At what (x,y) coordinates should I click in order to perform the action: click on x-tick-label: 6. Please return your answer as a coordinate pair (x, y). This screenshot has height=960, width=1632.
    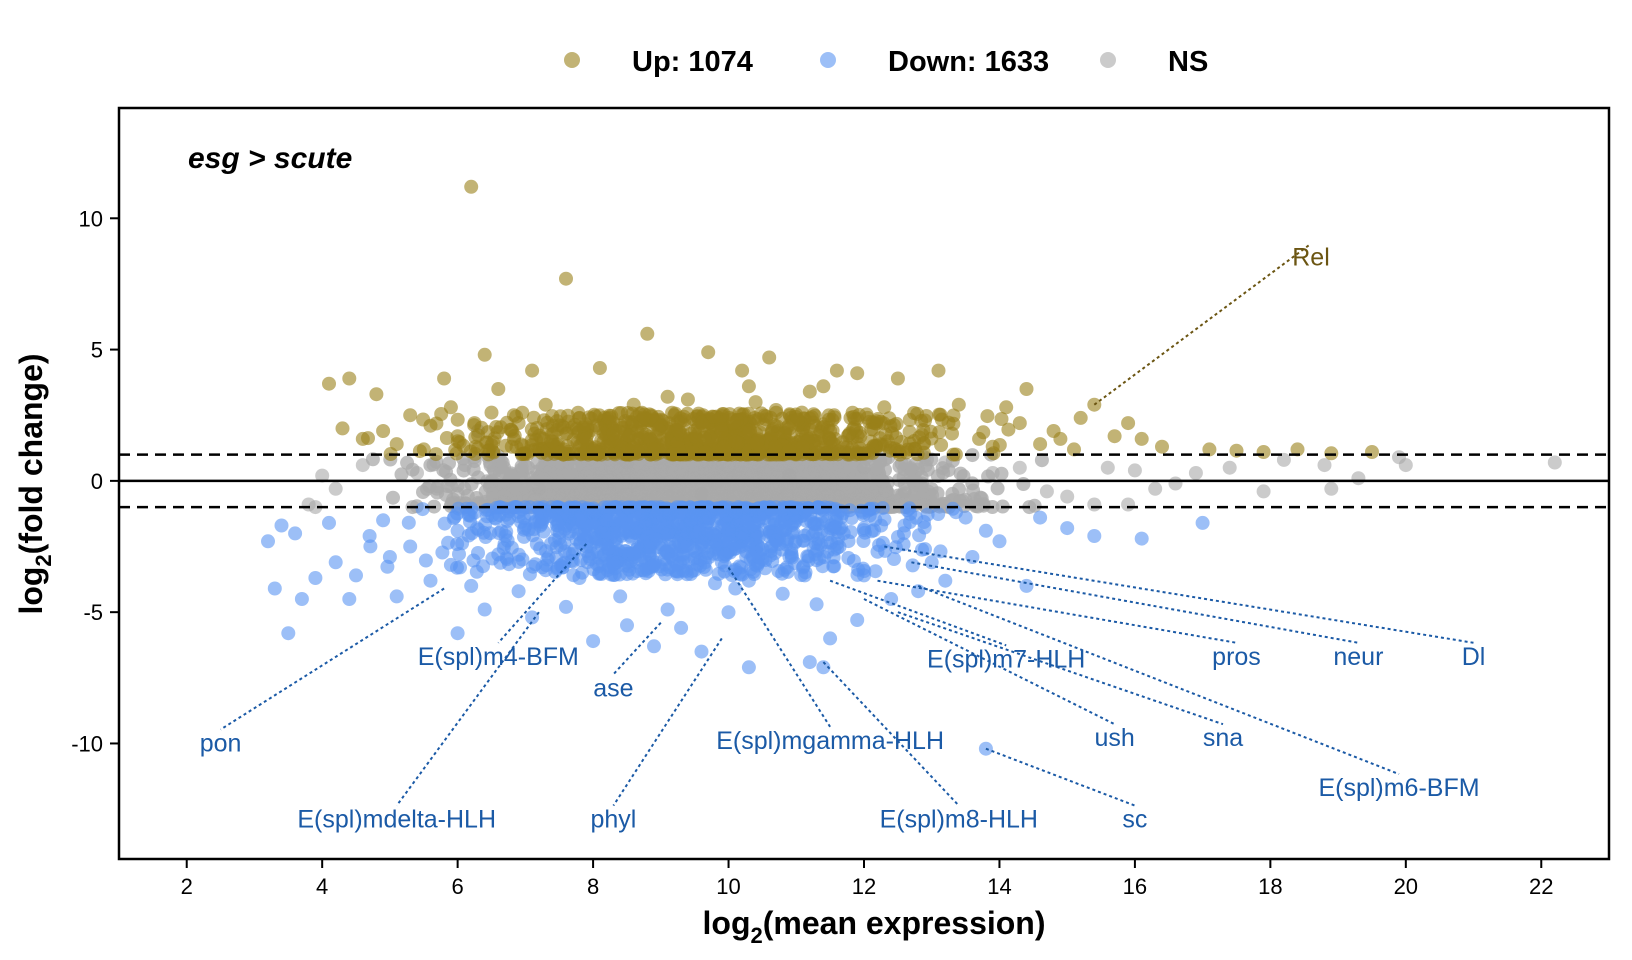
    Looking at the image, I should click on (458, 886).